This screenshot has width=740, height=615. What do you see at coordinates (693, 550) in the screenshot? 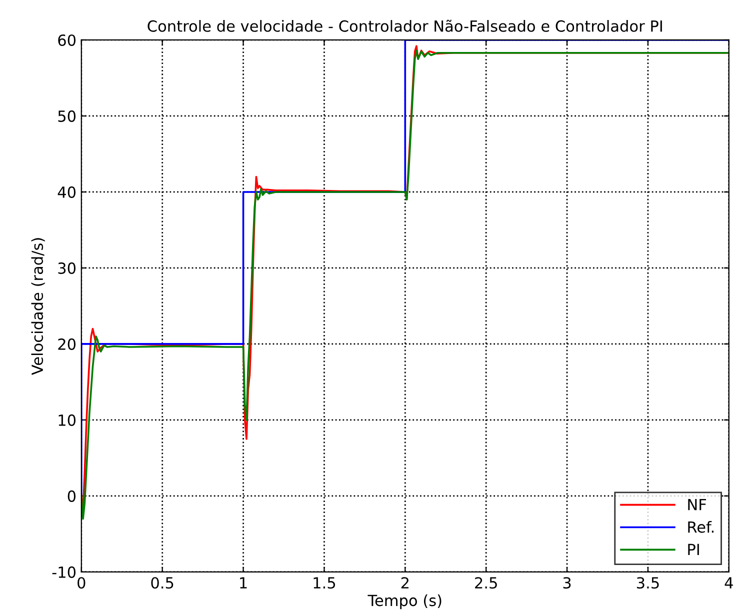
I see `legend-label: PI` at bounding box center [693, 550].